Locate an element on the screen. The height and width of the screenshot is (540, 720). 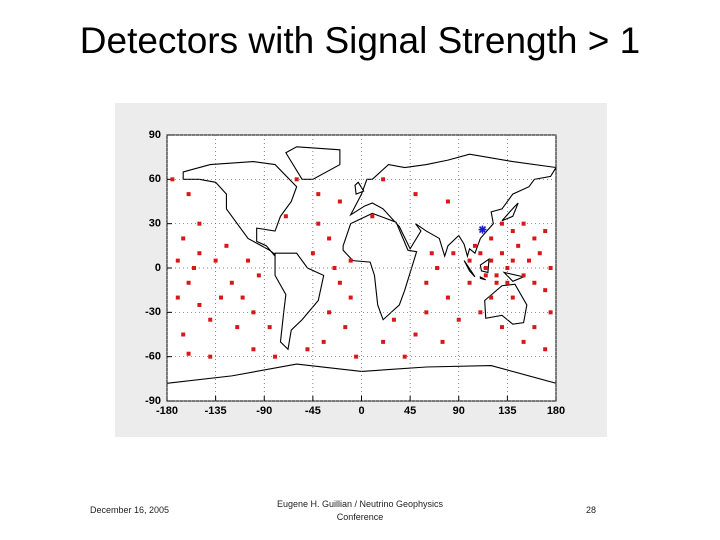
x-tick-label: 45 is located at coordinates (410, 411).